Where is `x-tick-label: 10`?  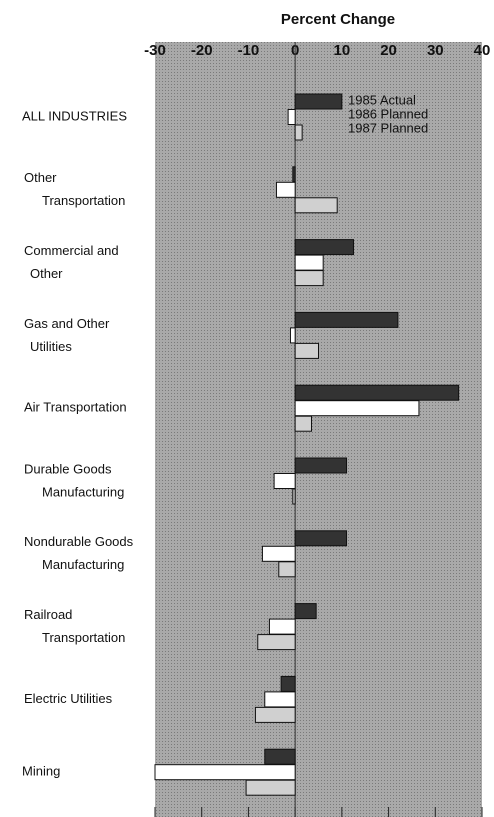
x-tick-label: 10 is located at coordinates (342, 50).